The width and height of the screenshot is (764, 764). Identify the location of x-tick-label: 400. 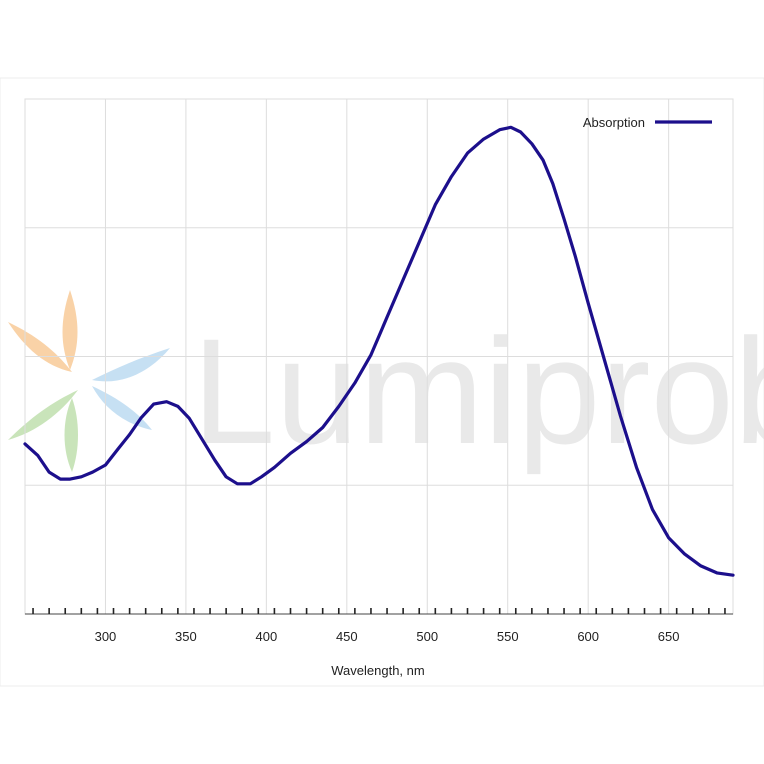
(267, 636).